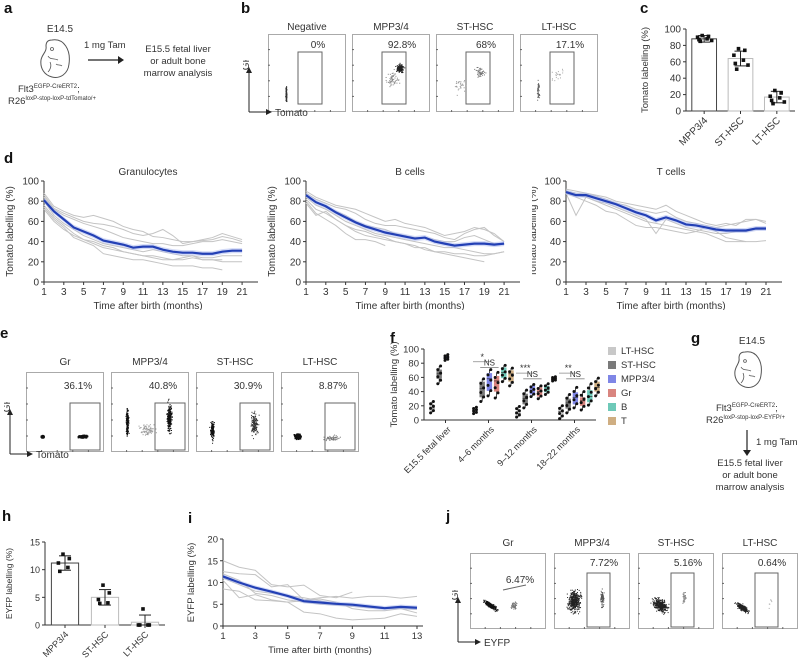 This screenshot has height=662, width=800. I want to click on facs-gate, so click(562, 78).